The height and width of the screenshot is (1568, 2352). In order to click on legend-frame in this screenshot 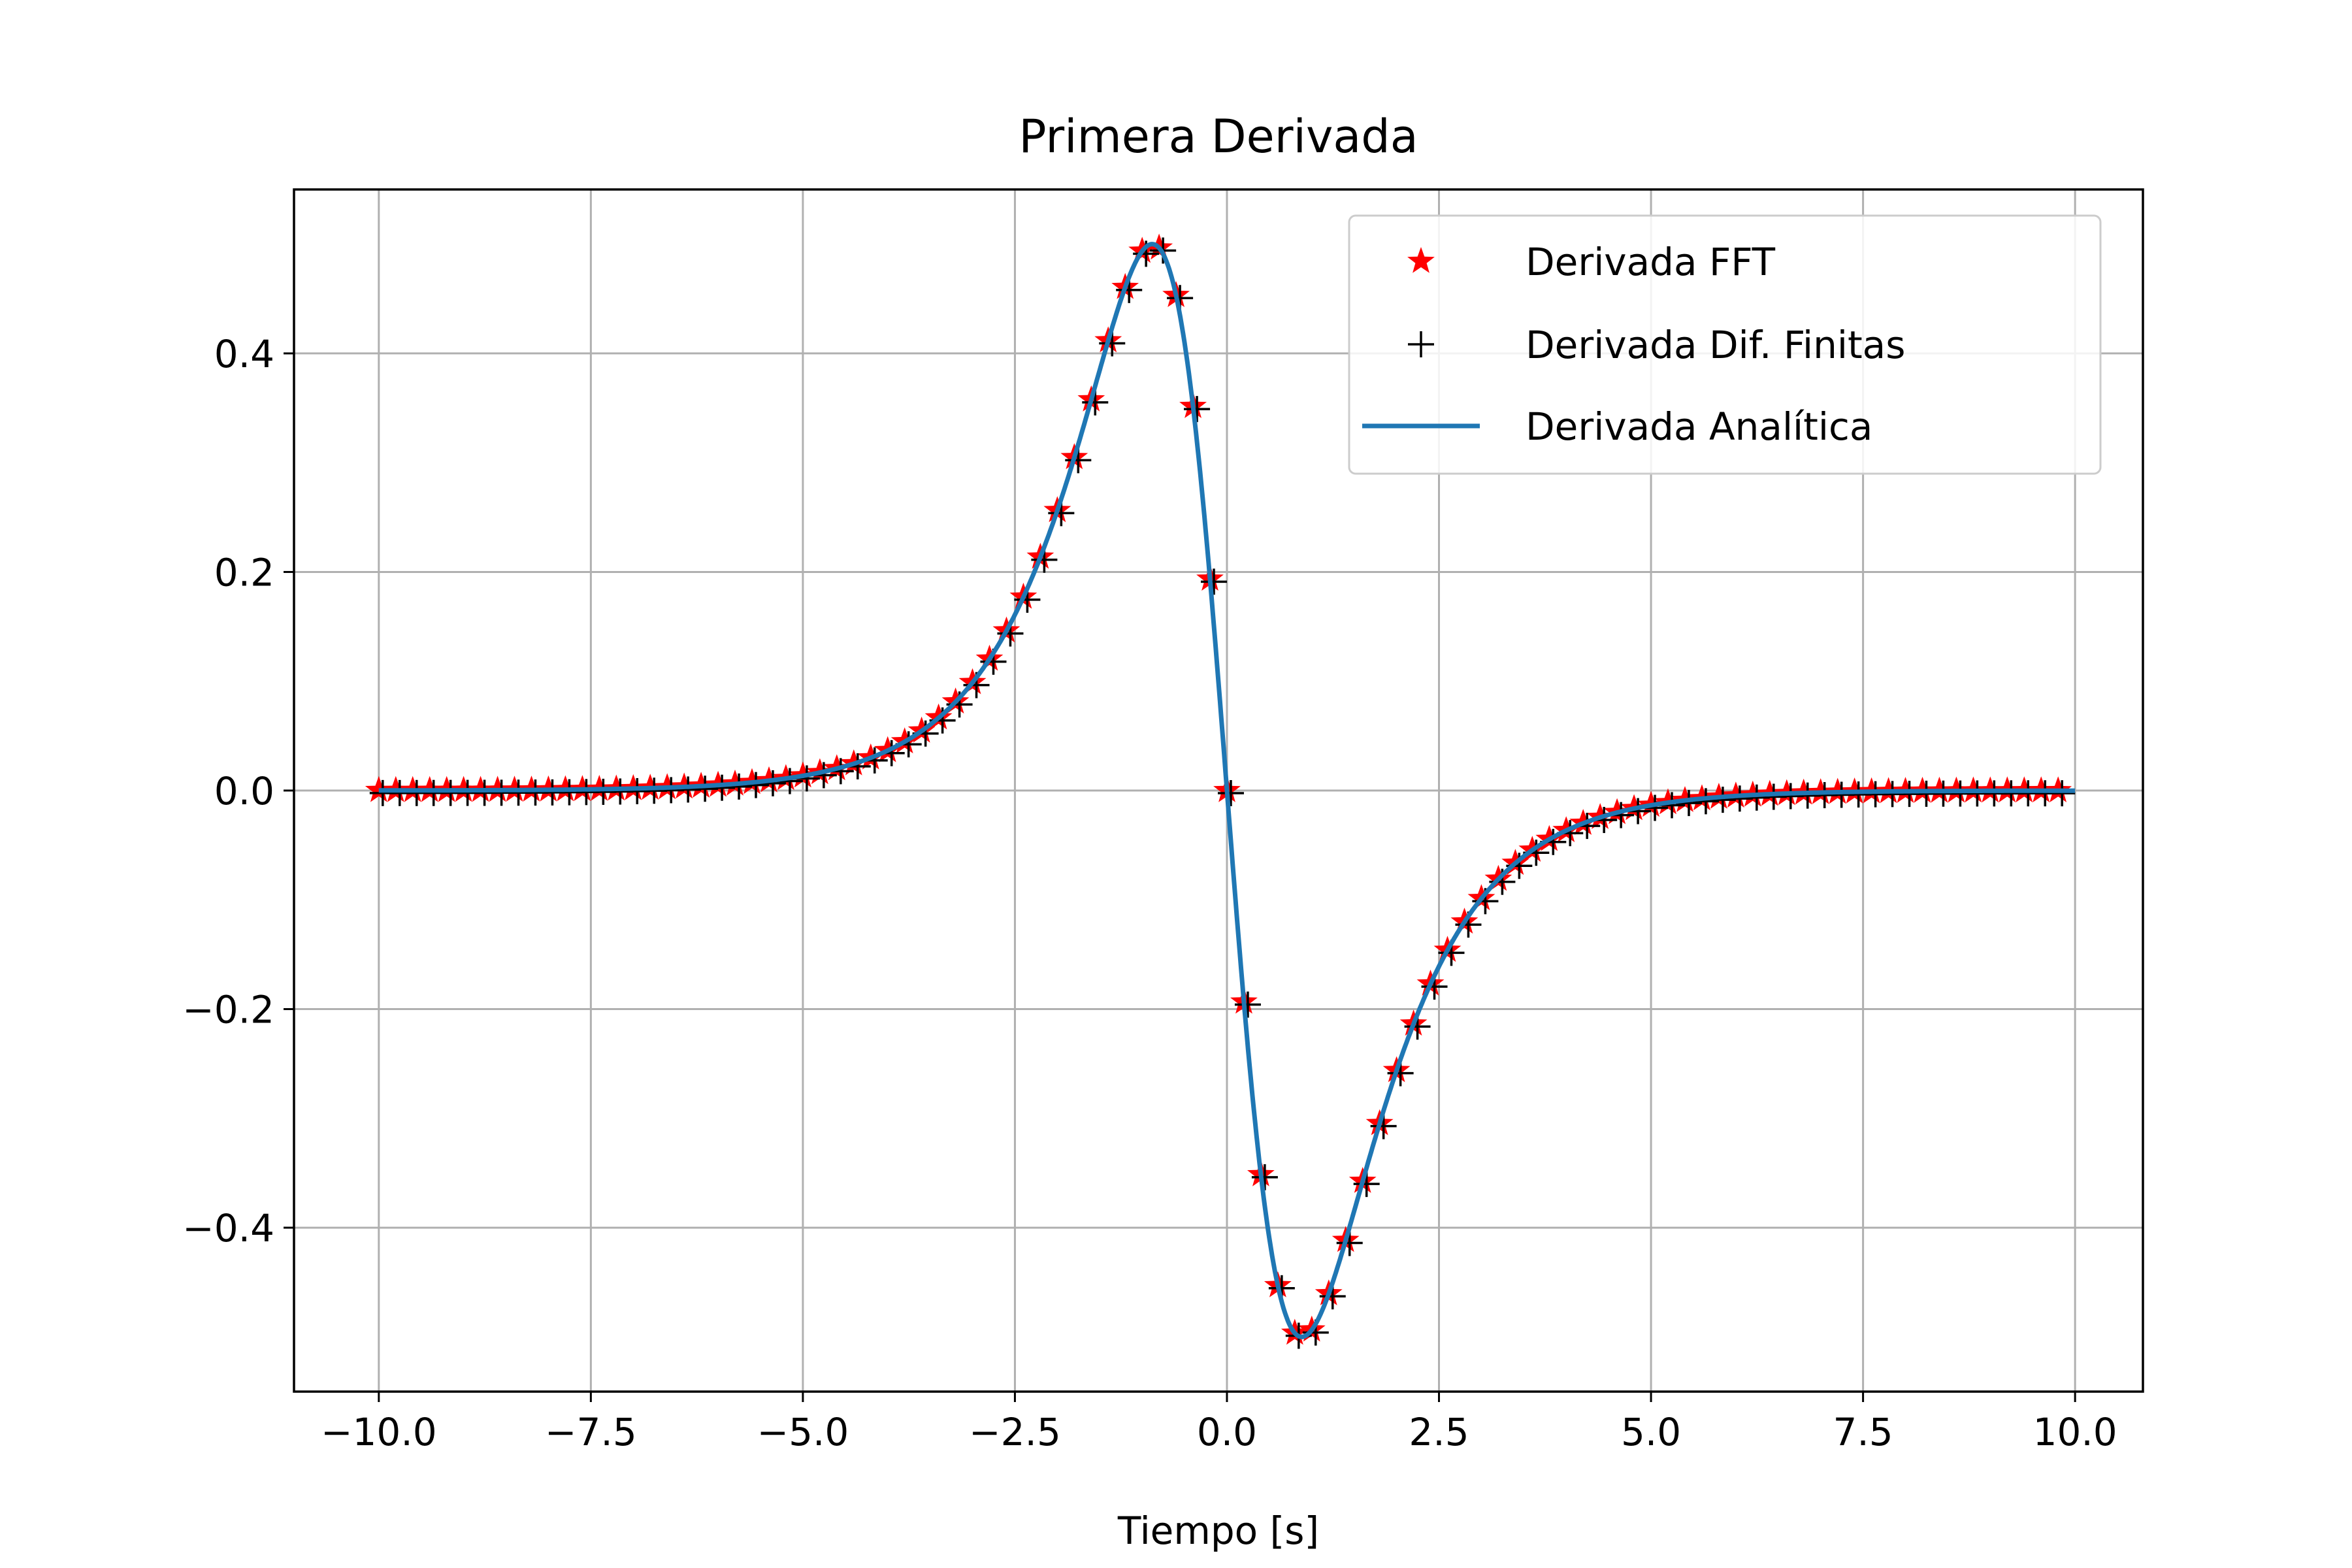, I will do `click(1725, 344)`.